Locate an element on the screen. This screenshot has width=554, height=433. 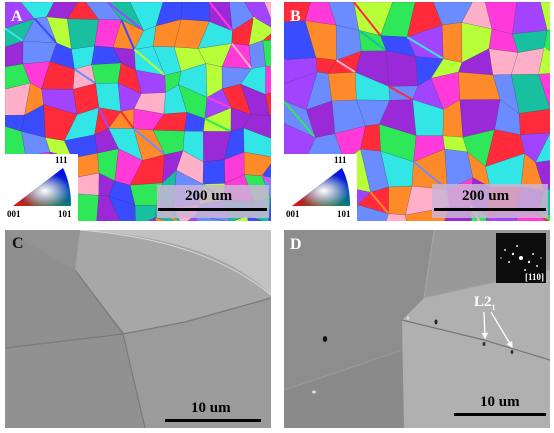
scale-label-b: 200 um is located at coordinates (486, 196).